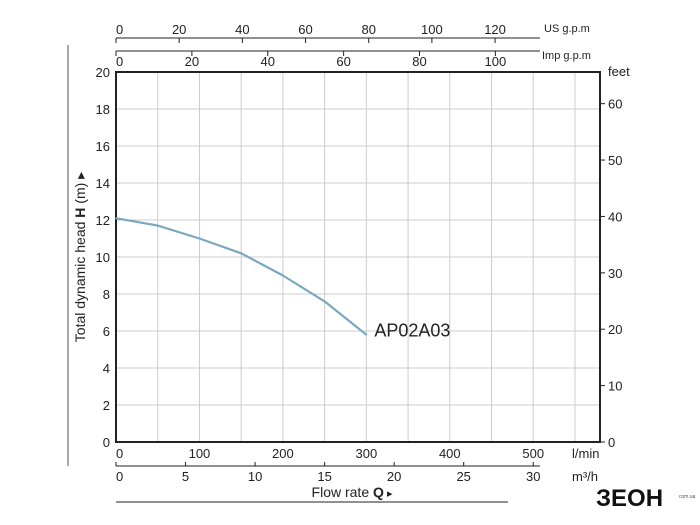  What do you see at coordinates (394, 476) in the screenshot?
I see `m3h-tick-label: 20` at bounding box center [394, 476].